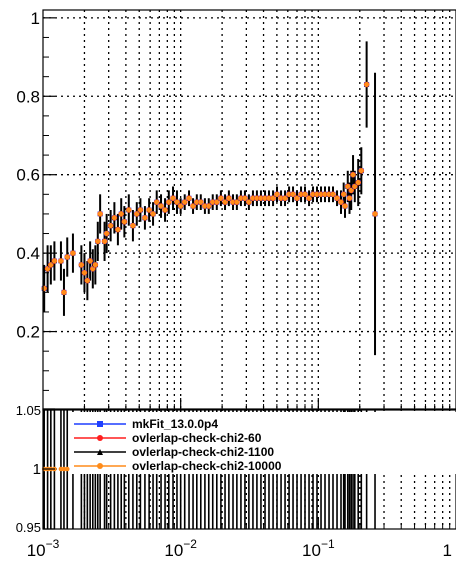  What do you see at coordinates (100, 452) in the screenshot?
I see `legend-marker-triangle` at bounding box center [100, 452].